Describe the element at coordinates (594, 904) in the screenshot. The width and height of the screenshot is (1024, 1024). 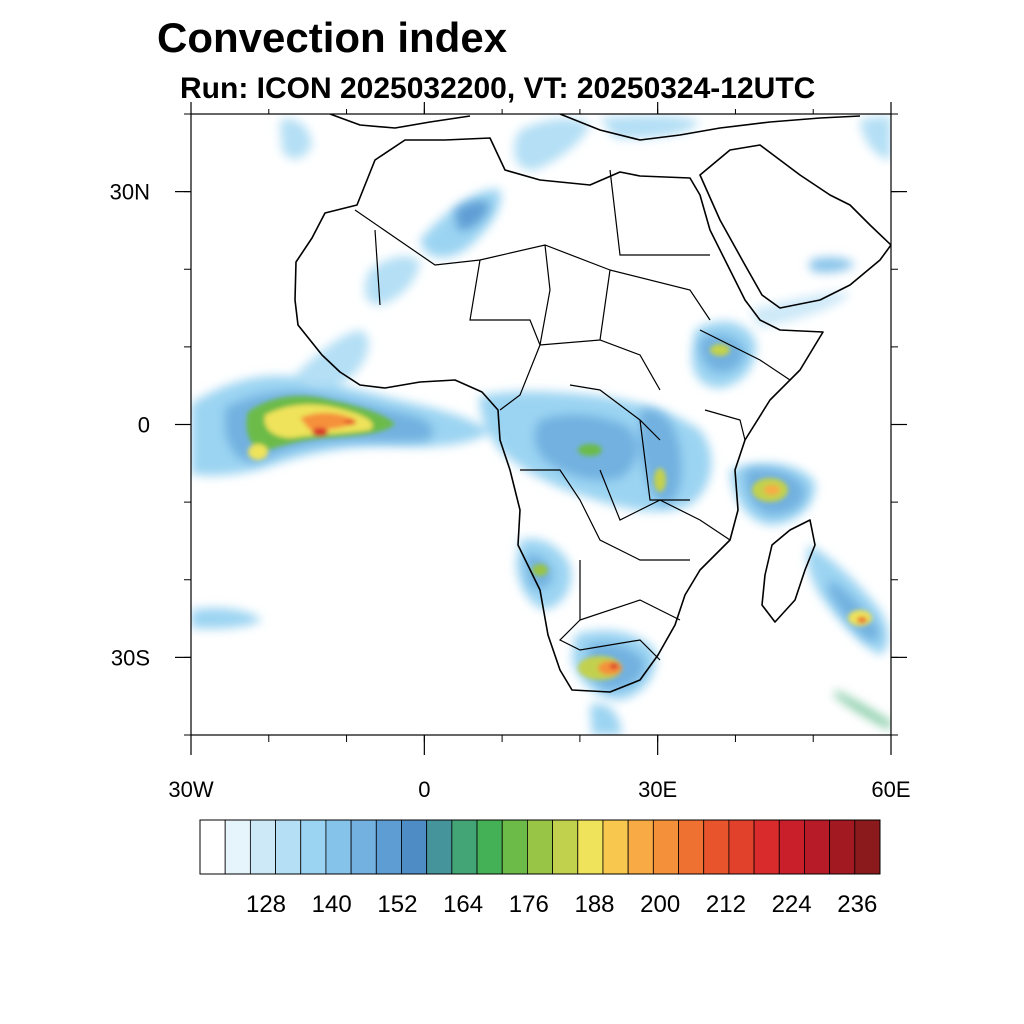
I see `colorbar-label: 188` at that location.